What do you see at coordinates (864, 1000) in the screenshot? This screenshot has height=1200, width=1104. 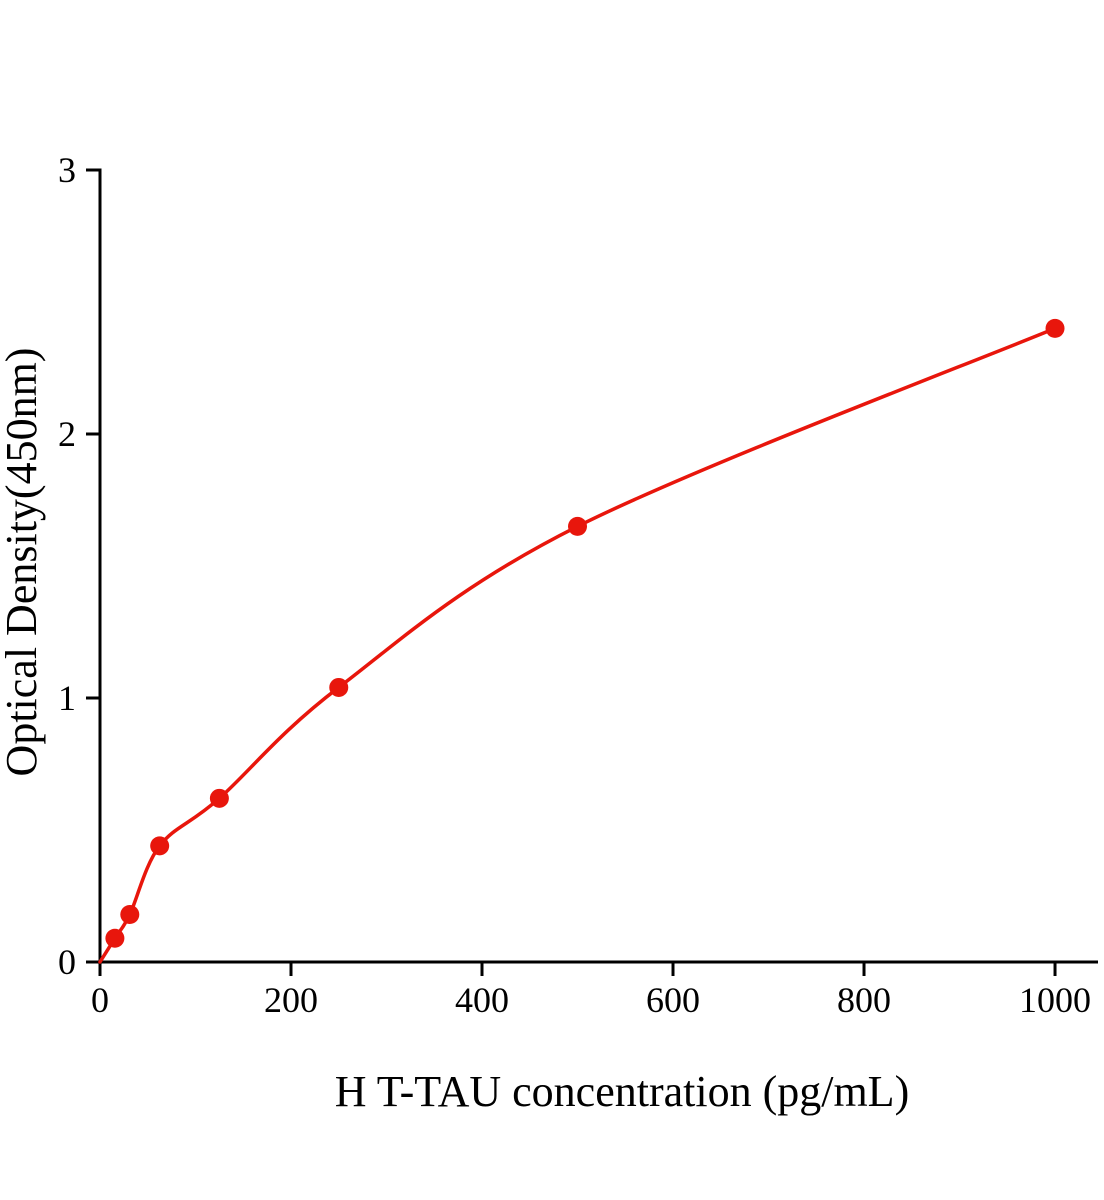 I see `x-tick-label: 800` at bounding box center [864, 1000].